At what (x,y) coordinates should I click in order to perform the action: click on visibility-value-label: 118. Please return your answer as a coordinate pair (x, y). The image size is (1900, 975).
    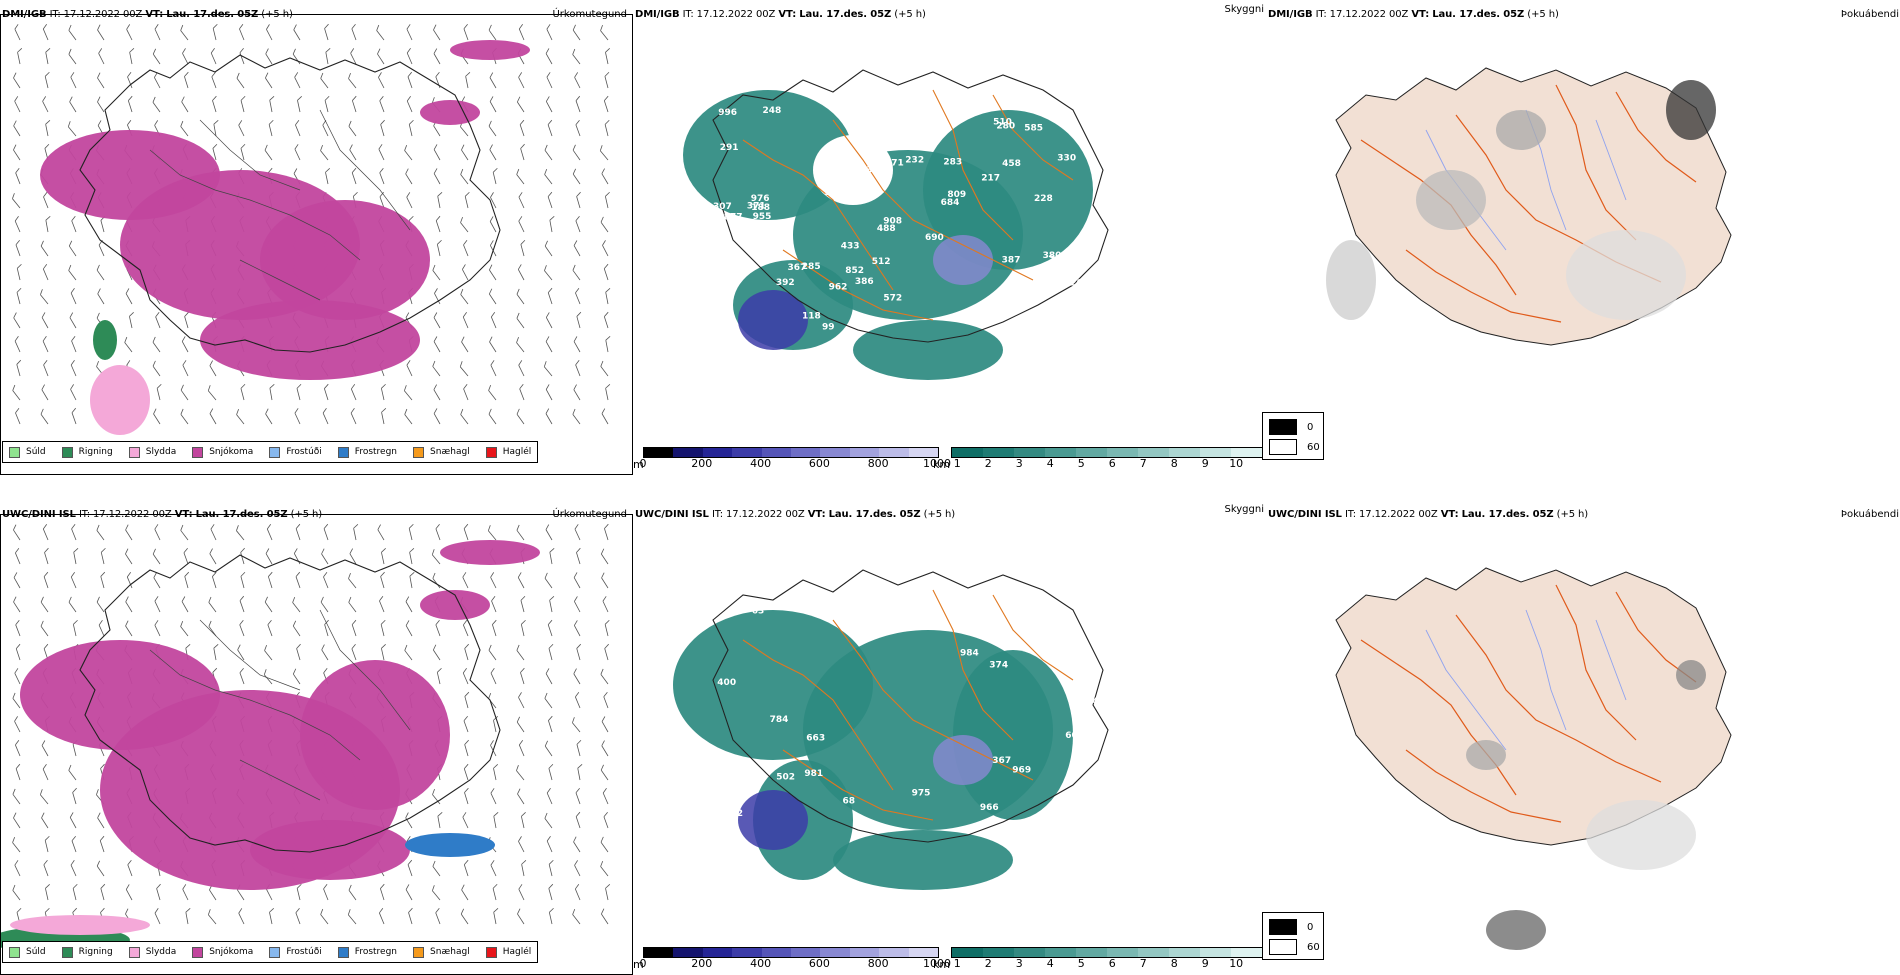
    Looking at the image, I should click on (811, 317).